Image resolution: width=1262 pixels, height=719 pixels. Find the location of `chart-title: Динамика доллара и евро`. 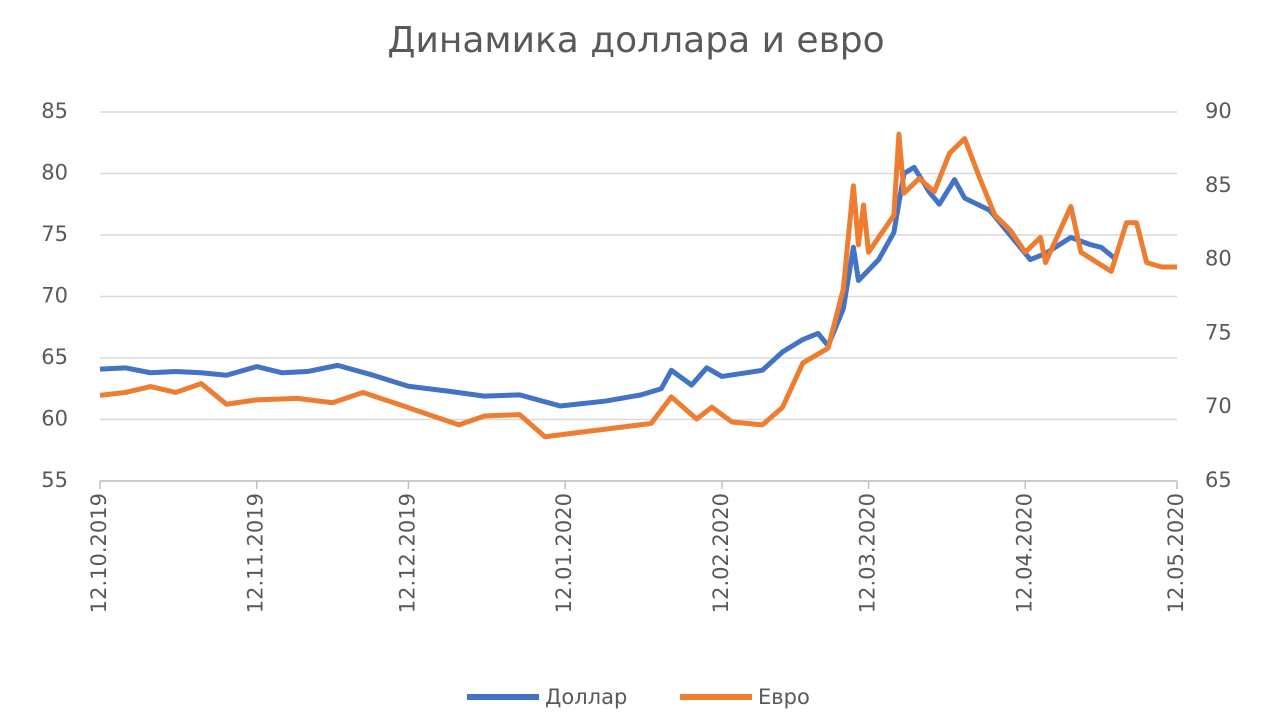

chart-title: Динамика доллара и евро is located at coordinates (635, 40).